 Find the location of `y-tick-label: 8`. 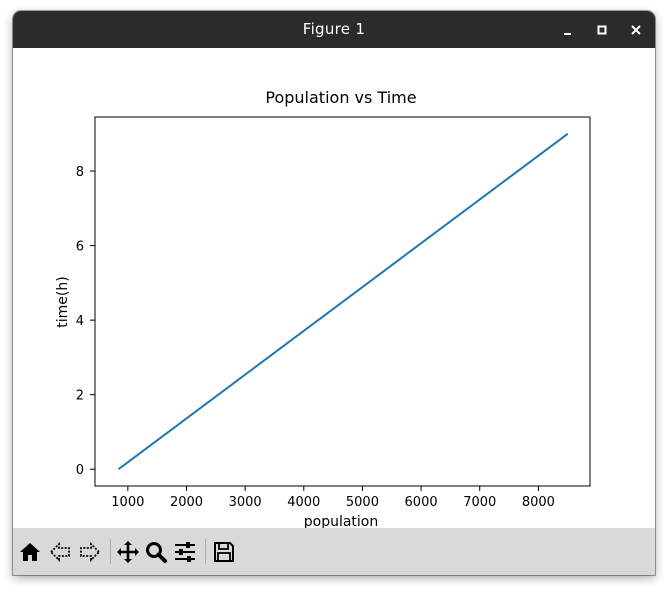

y-tick-label: 8 is located at coordinates (80, 172).